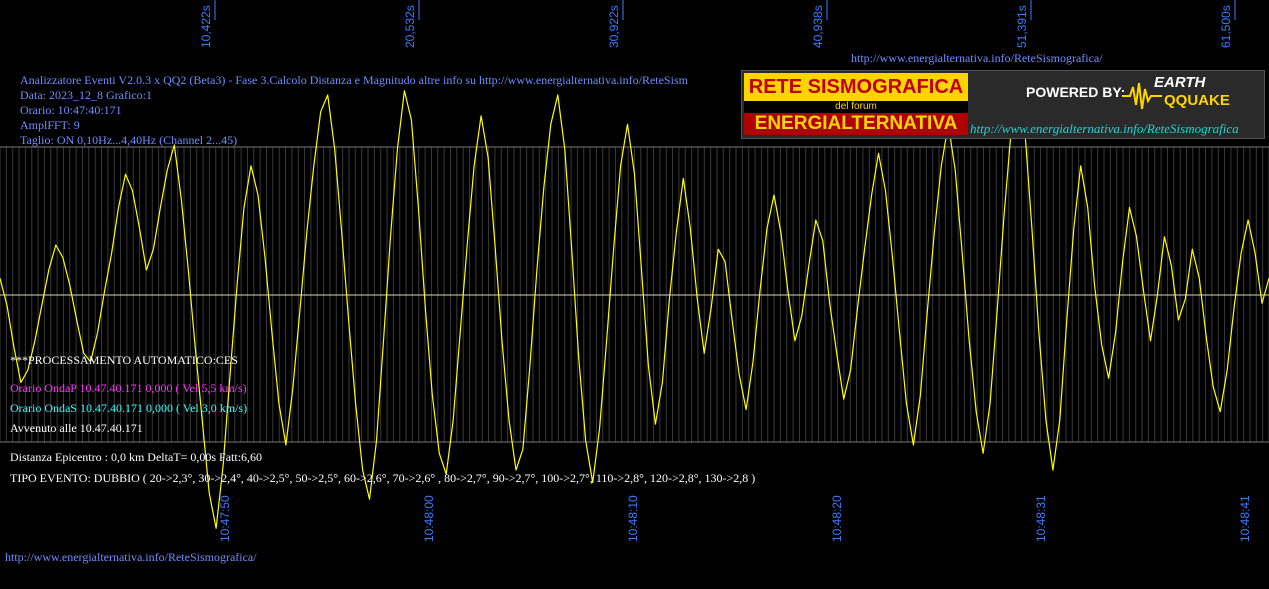  What do you see at coordinates (818, 26) in the screenshot?
I see `top-tick-label: 40,938s` at bounding box center [818, 26].